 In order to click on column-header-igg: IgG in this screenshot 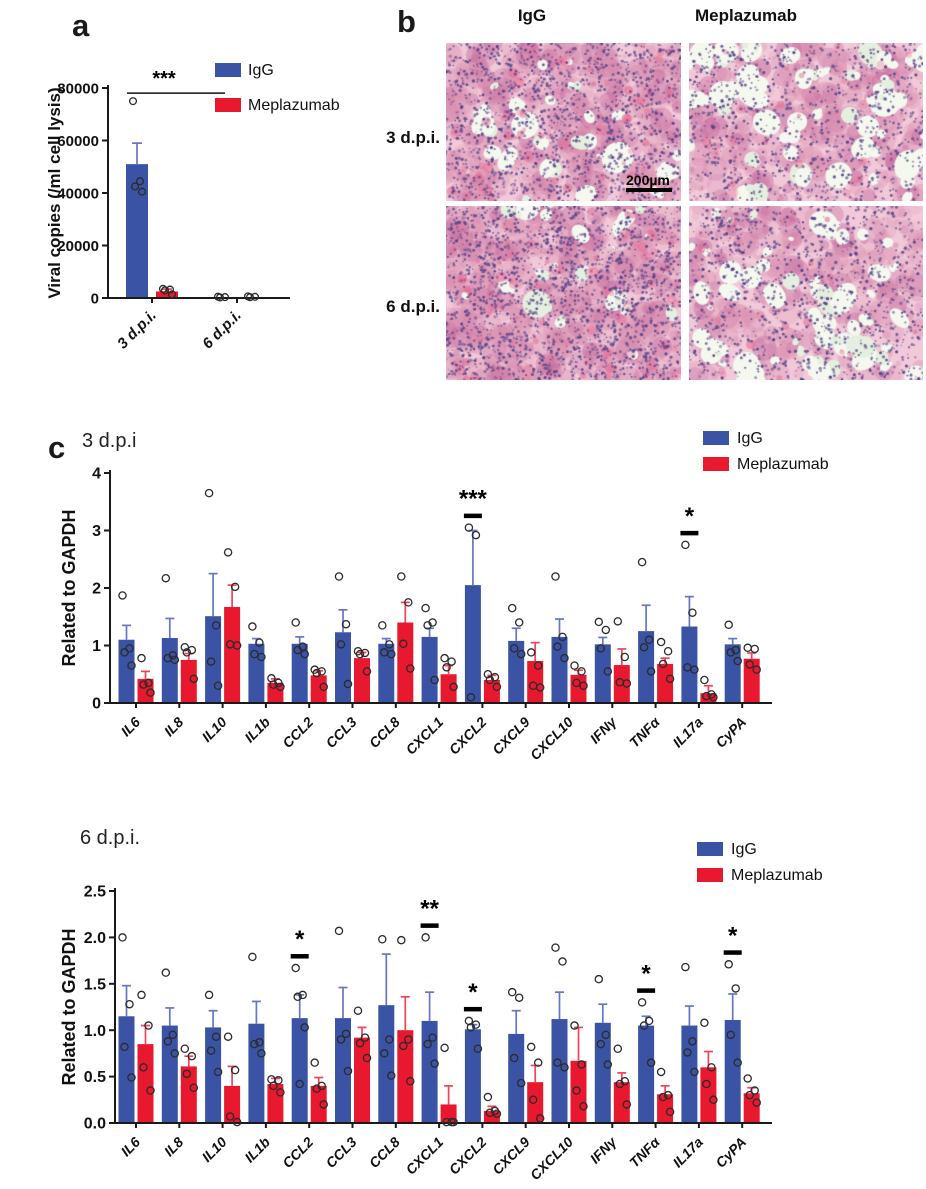, I will do `click(532, 15)`.